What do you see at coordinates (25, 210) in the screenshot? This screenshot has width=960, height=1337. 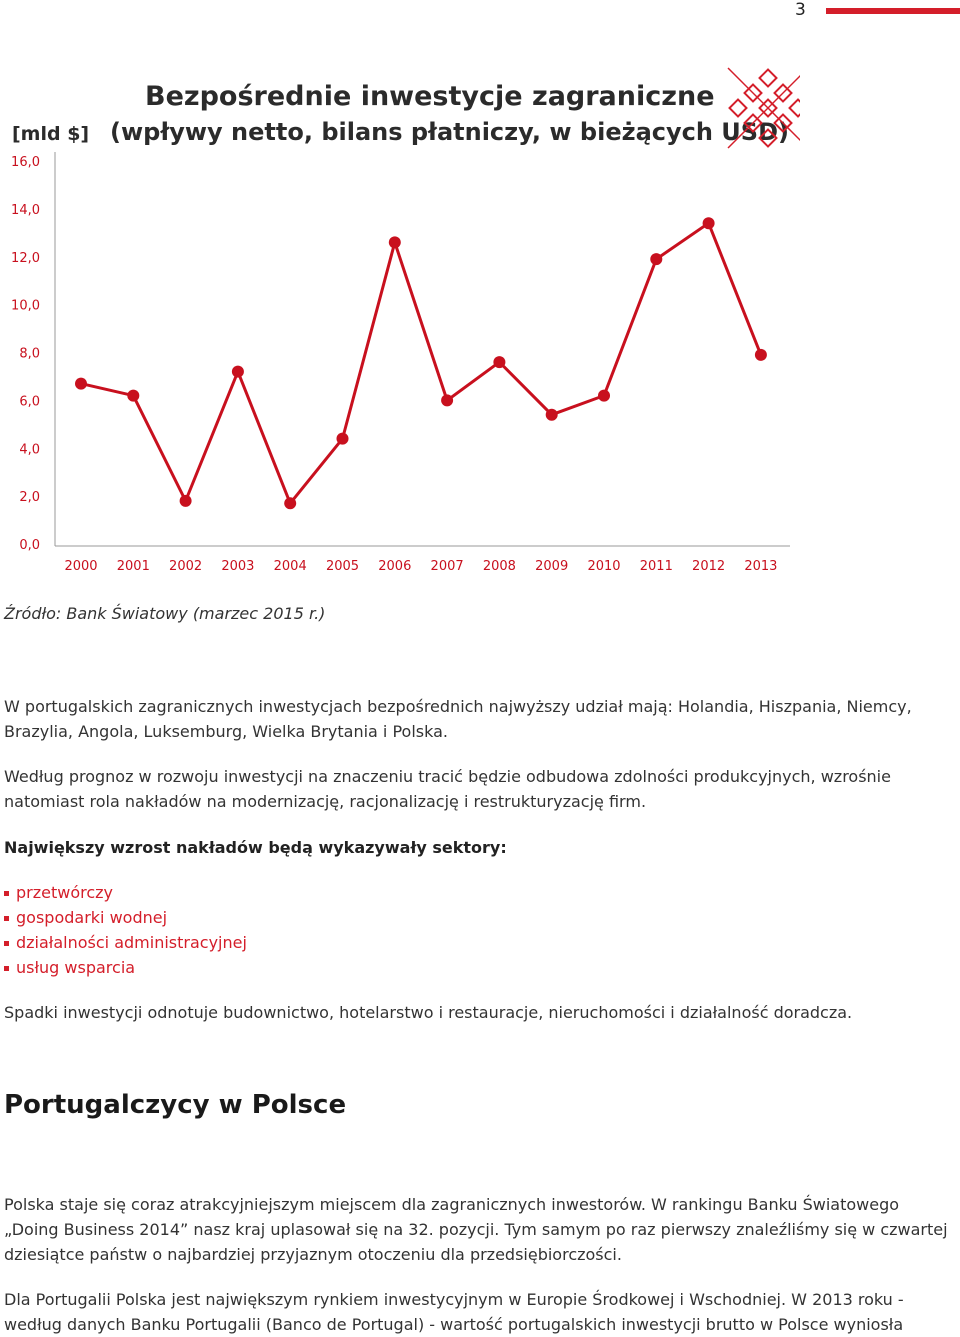 I see `y-tick-label: 14,0` at bounding box center [25, 210].